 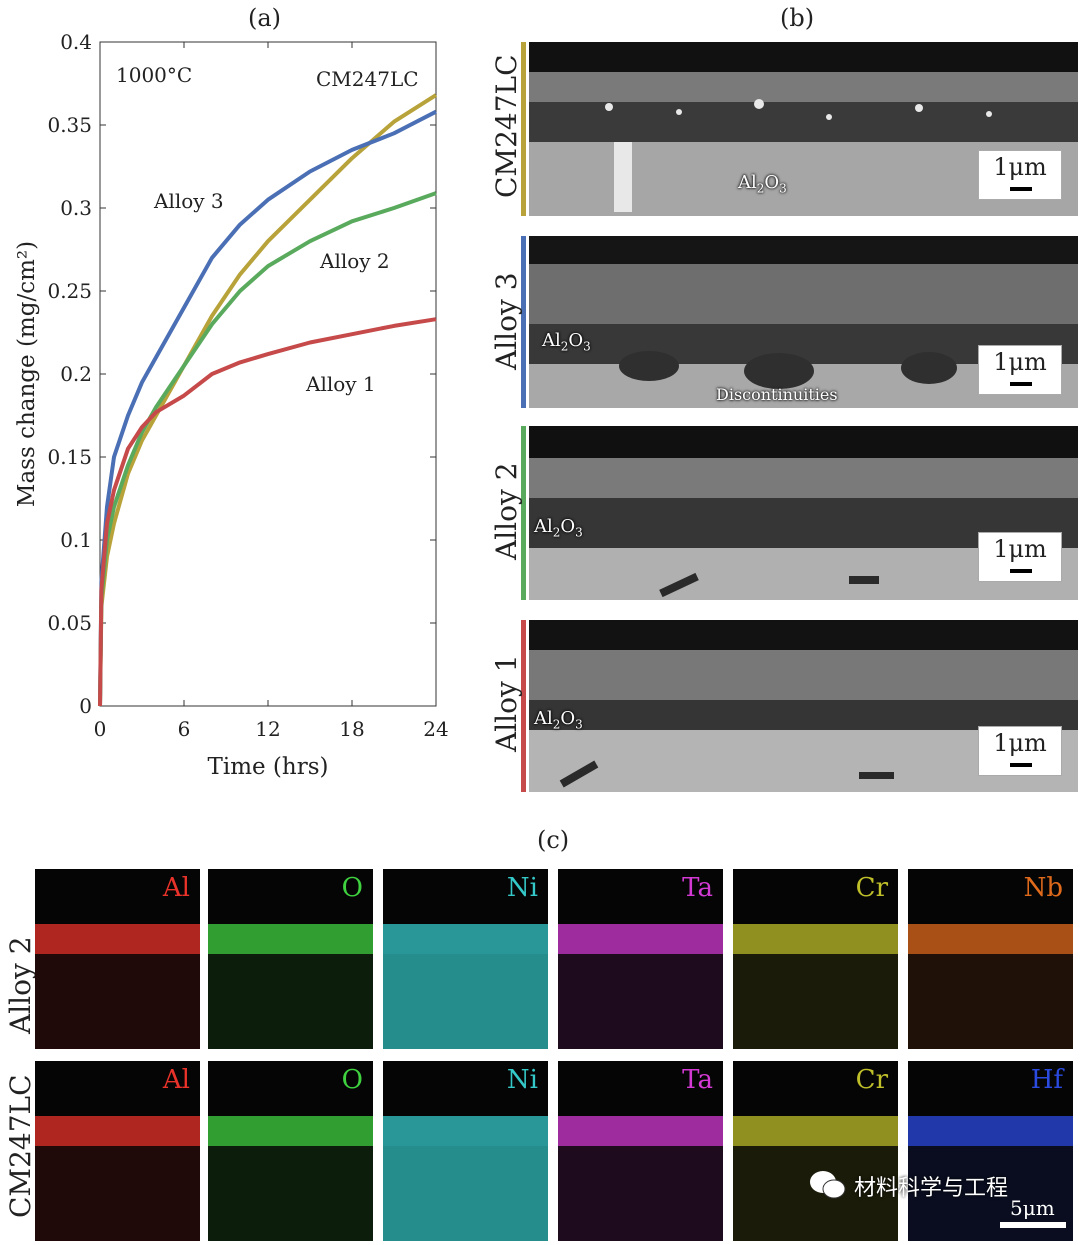 I want to click on chart-annotation: CM247LC, so click(x=367, y=79).